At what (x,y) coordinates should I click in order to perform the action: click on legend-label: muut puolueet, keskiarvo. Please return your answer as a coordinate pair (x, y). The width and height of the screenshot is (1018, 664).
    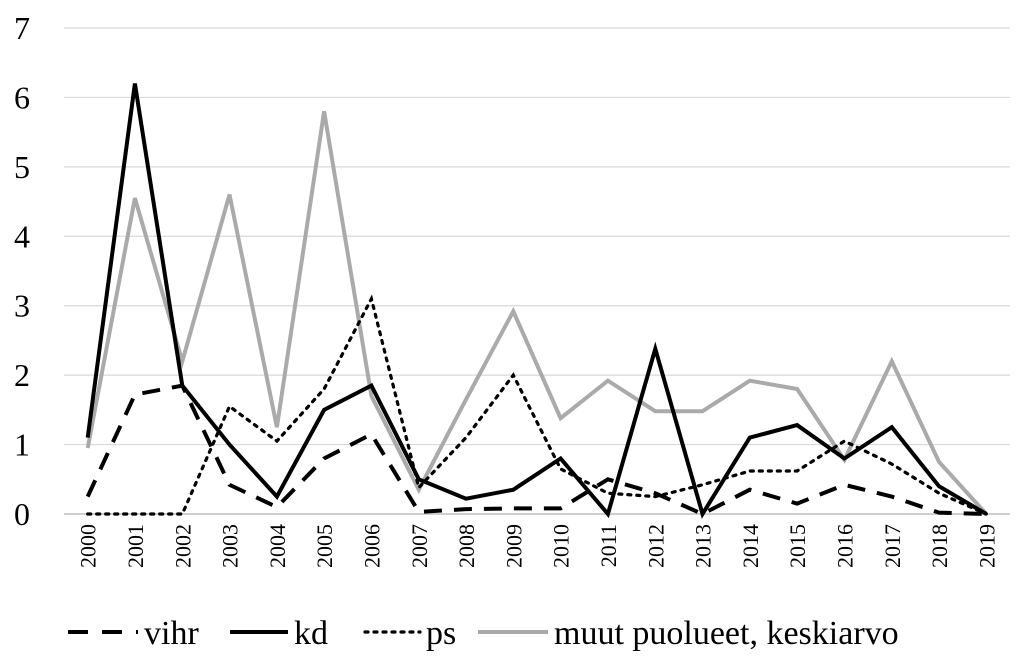
    Looking at the image, I should click on (726, 633).